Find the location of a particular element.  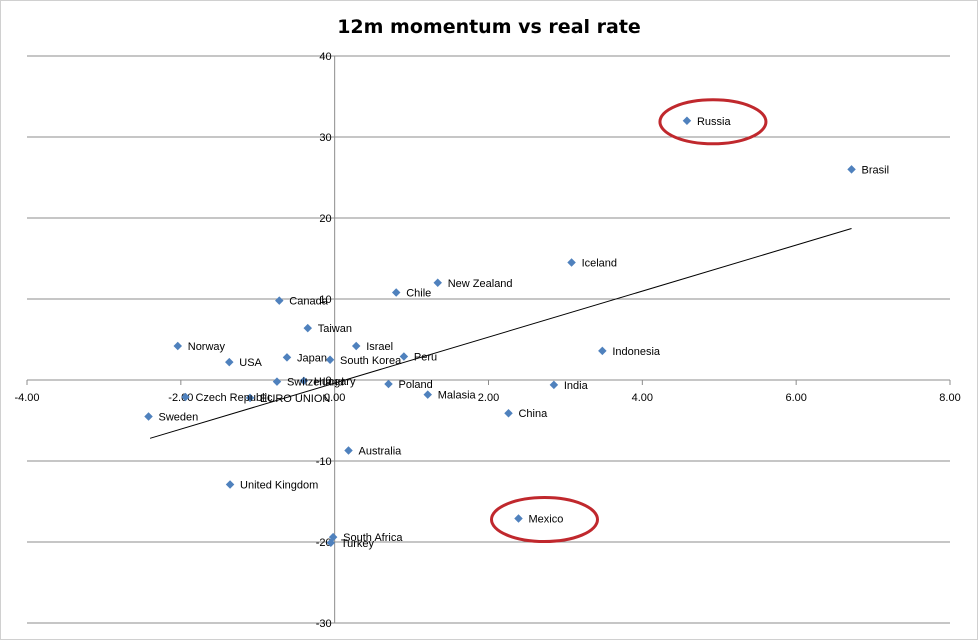

point-australia is located at coordinates (348, 450).